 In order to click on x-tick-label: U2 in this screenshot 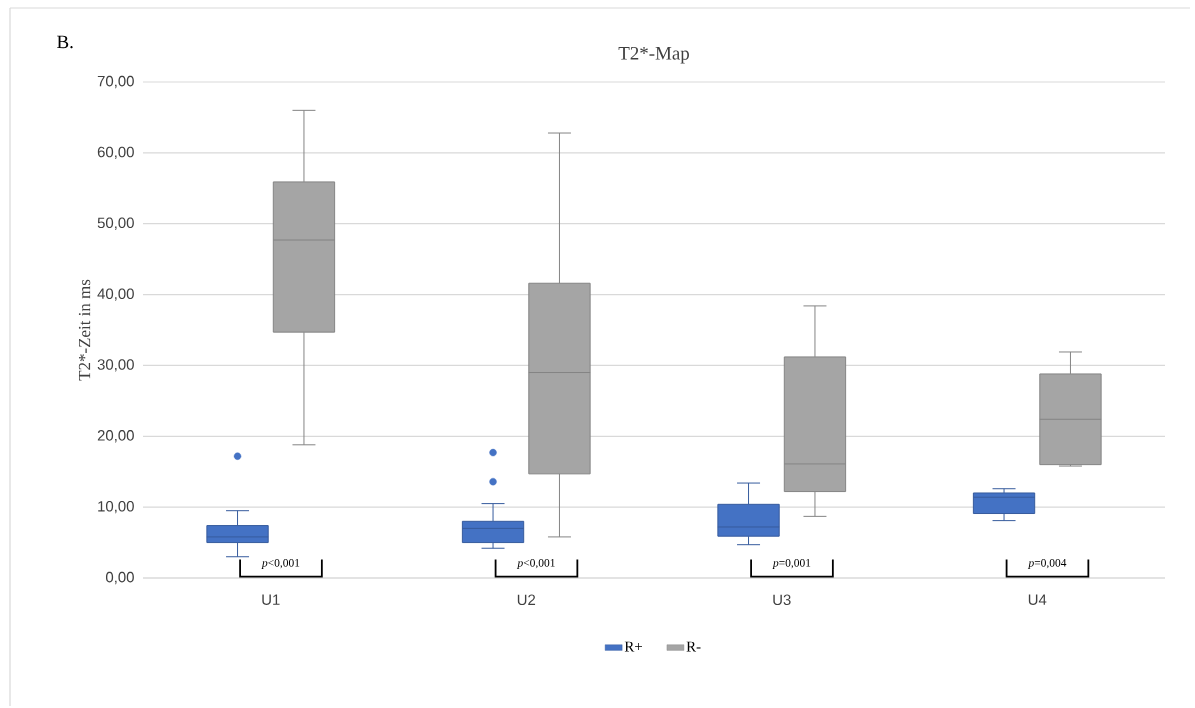, I will do `click(526, 600)`.